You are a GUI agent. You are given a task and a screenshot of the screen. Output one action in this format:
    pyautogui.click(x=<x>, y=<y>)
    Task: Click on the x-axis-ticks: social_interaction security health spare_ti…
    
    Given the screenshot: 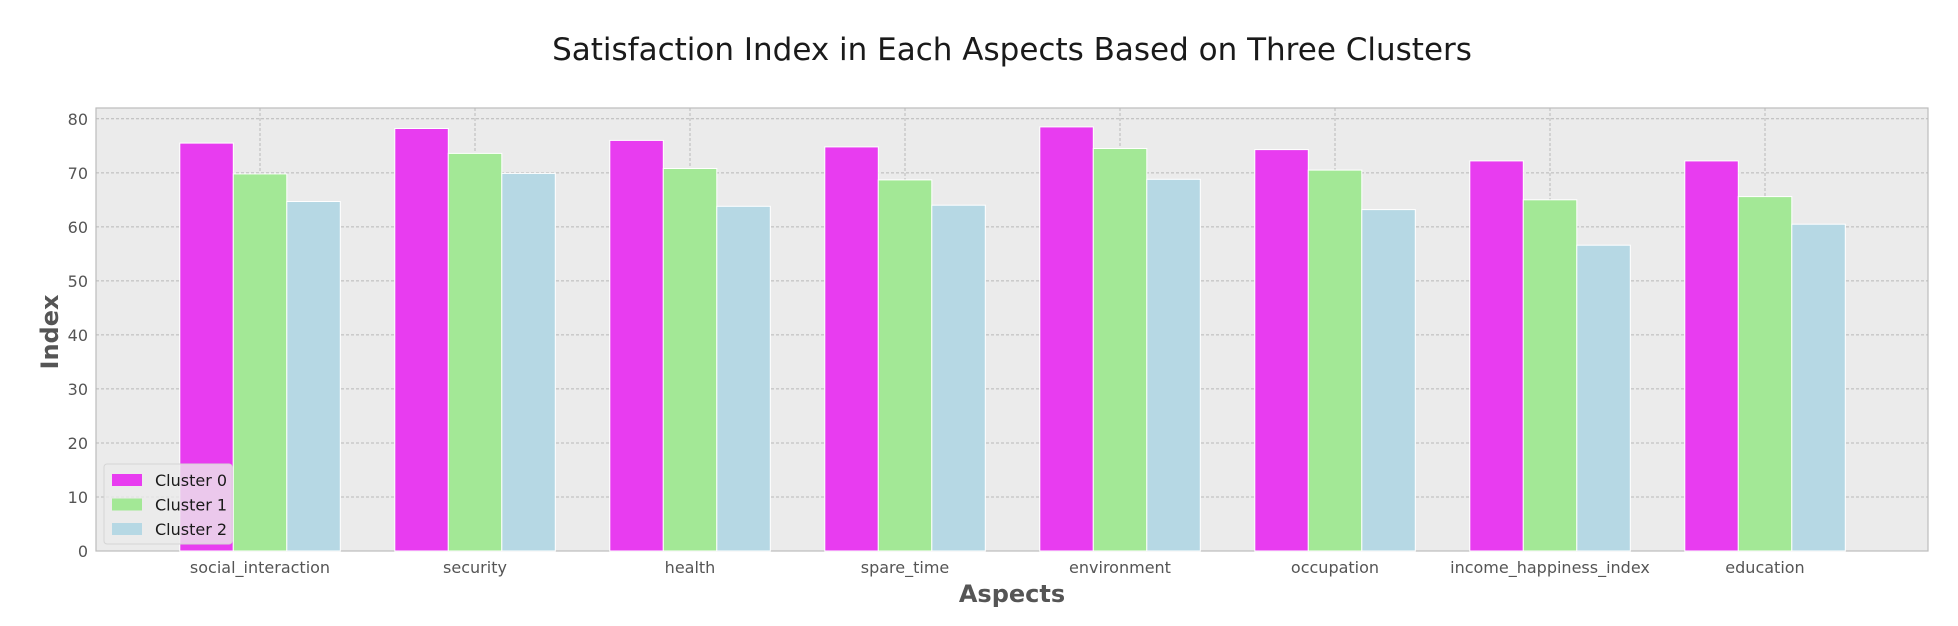 What is the action you would take?
    pyautogui.click(x=997, y=568)
    